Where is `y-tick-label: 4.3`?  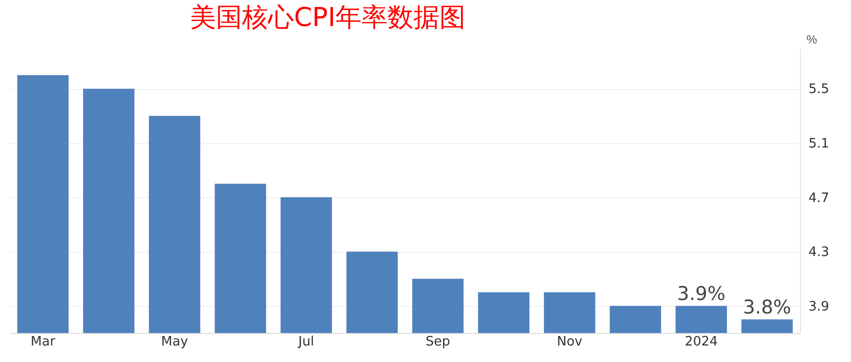
y-tick-label: 4.3 is located at coordinates (819, 252).